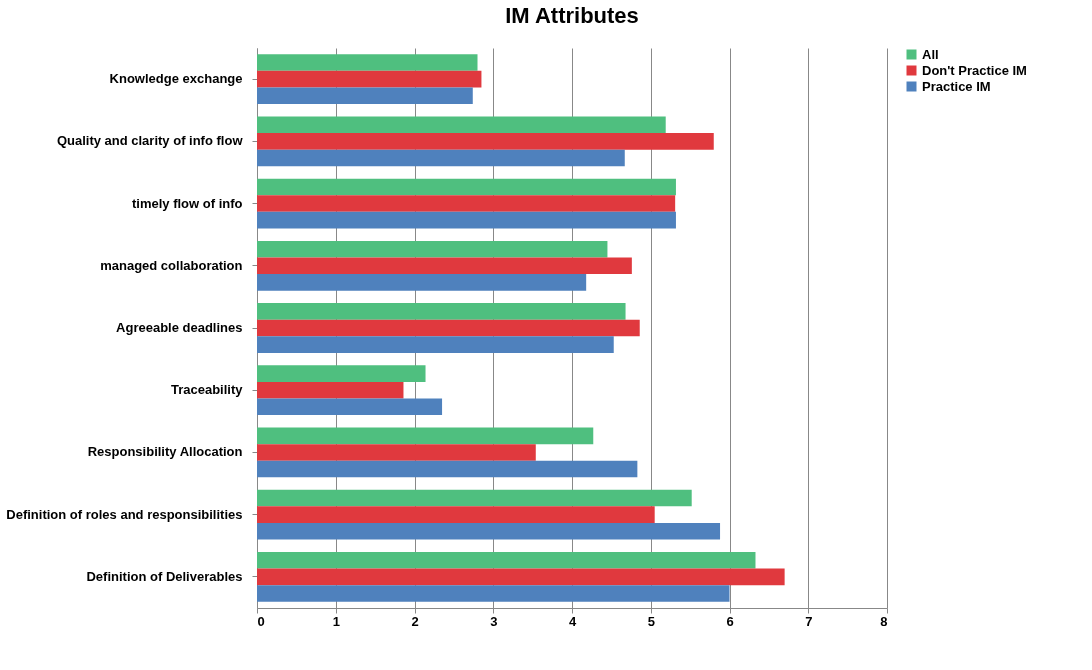 This screenshot has width=1092, height=670. I want to click on legend-label: Don't Practice IM, so click(974, 70).